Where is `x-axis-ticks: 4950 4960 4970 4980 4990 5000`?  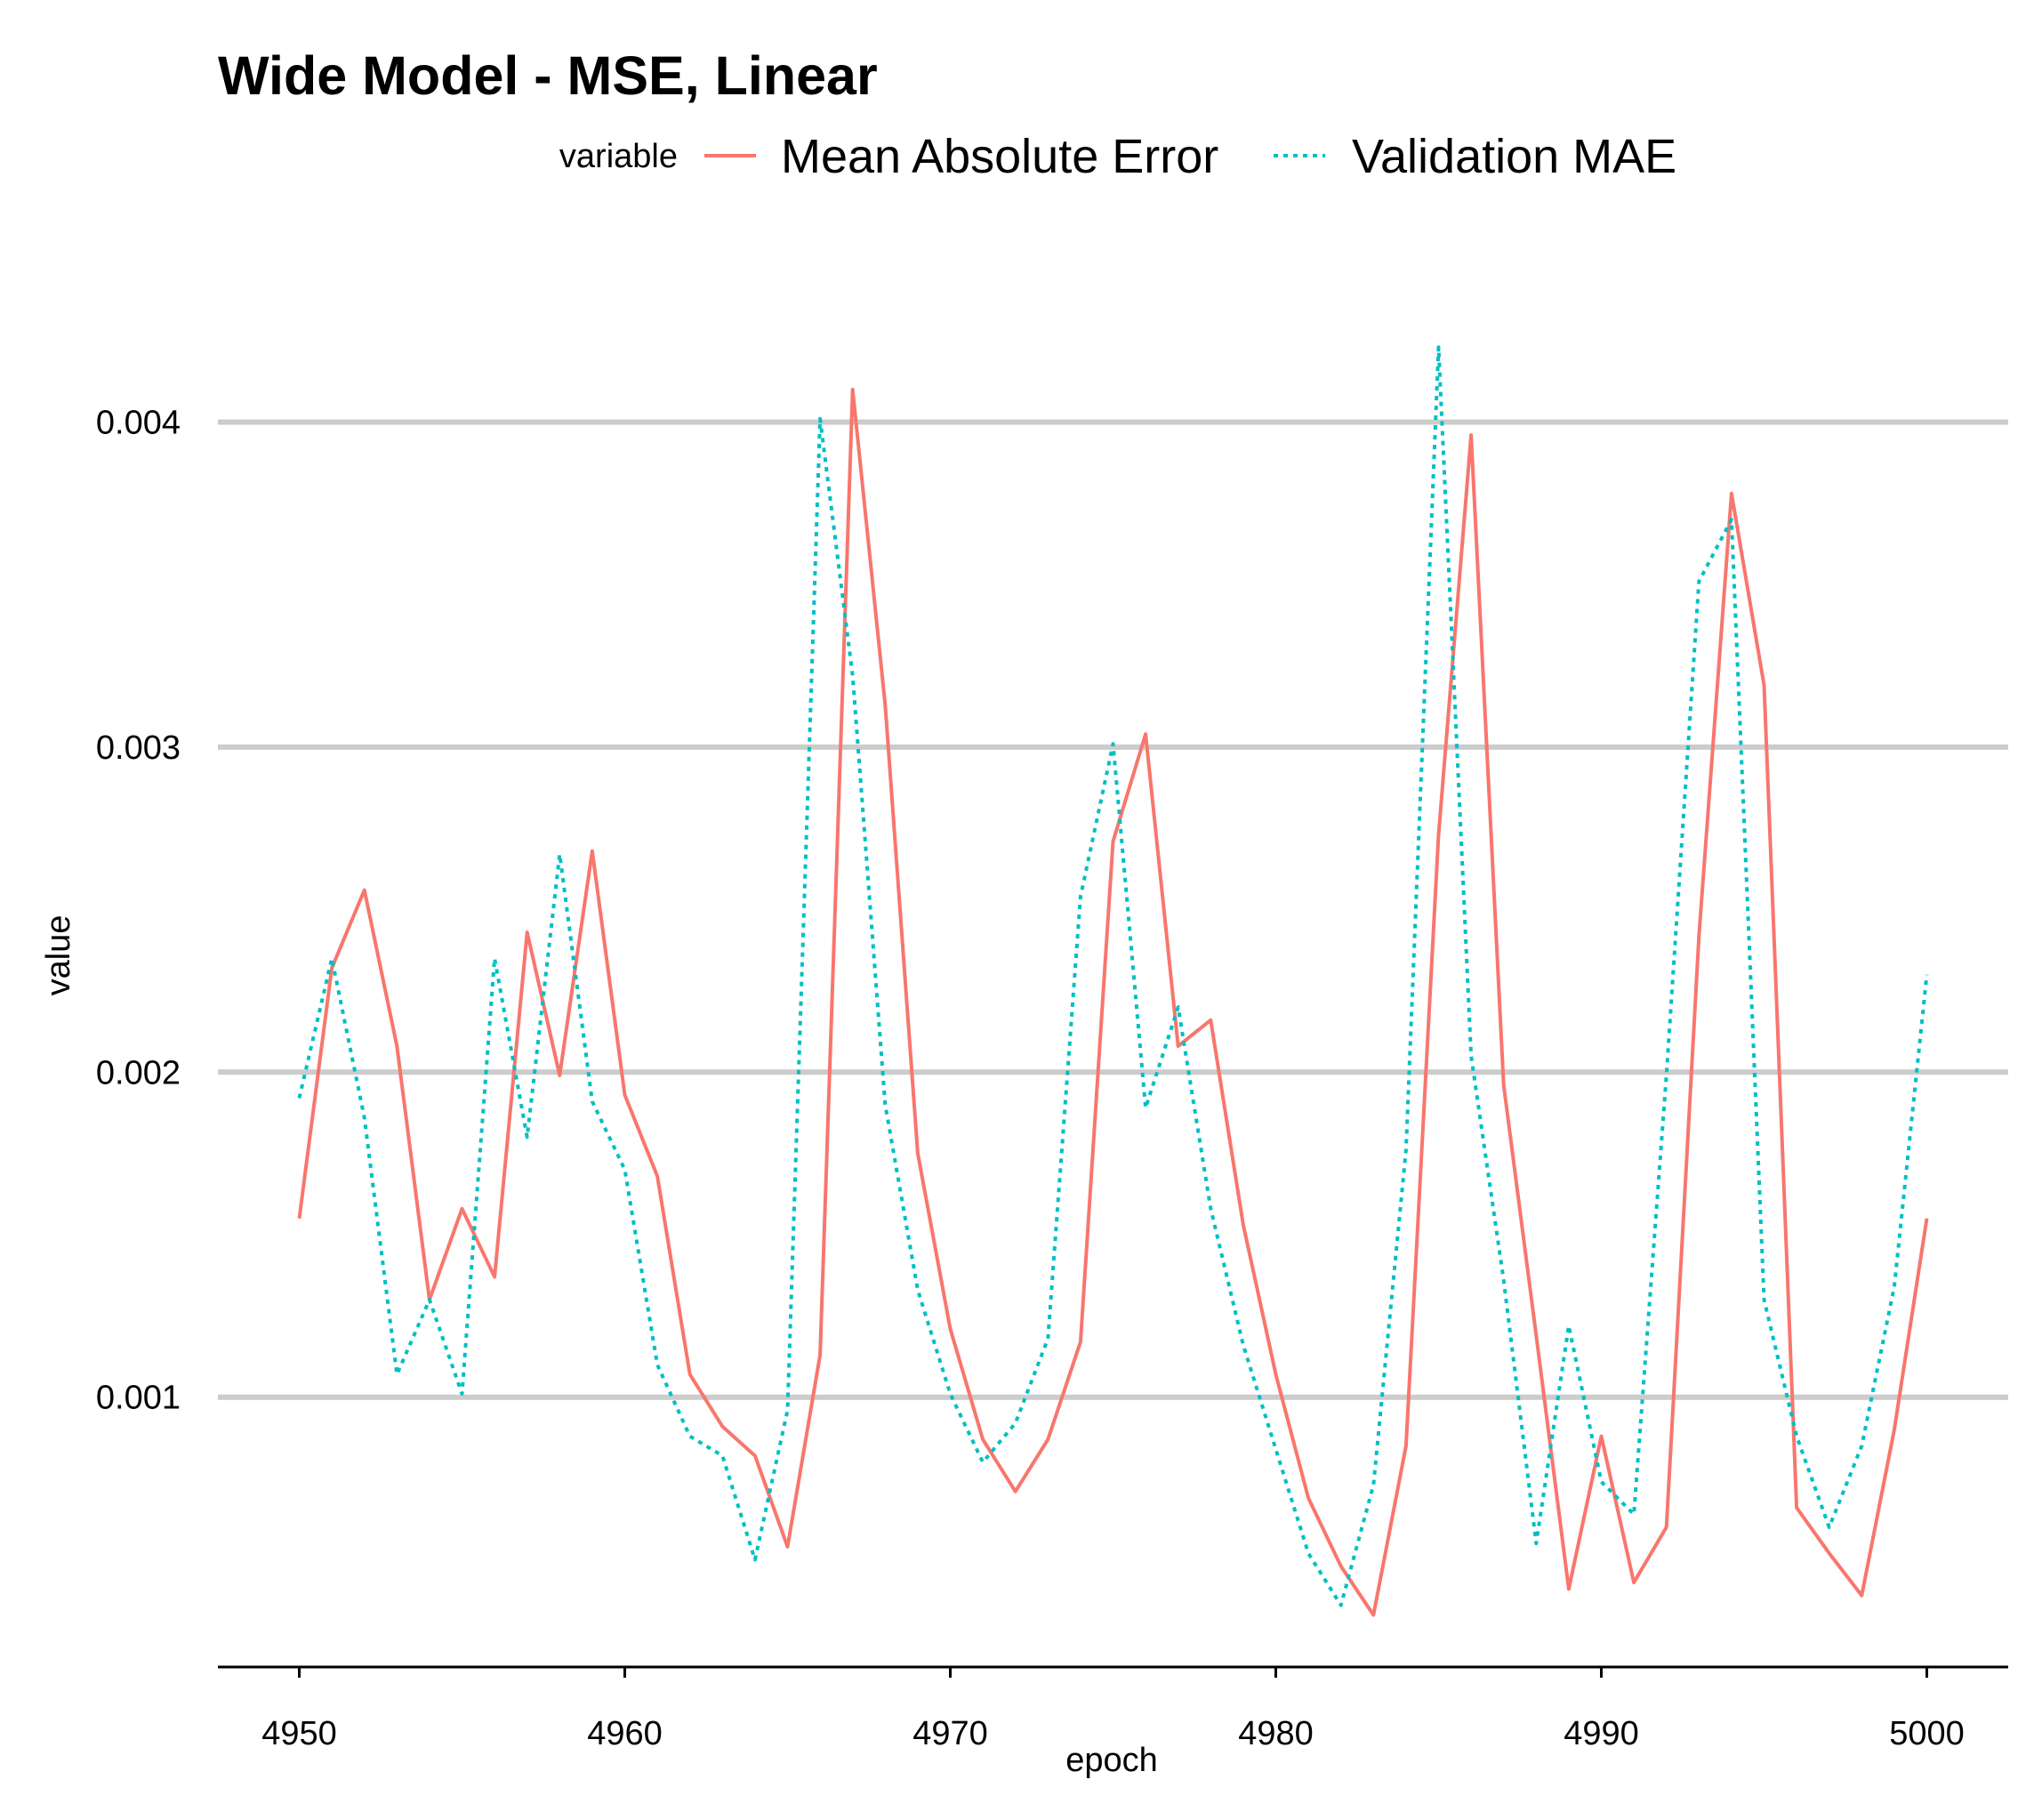
x-axis-ticks: 4950 4960 4970 4980 4990 5000 is located at coordinates (1113, 1709).